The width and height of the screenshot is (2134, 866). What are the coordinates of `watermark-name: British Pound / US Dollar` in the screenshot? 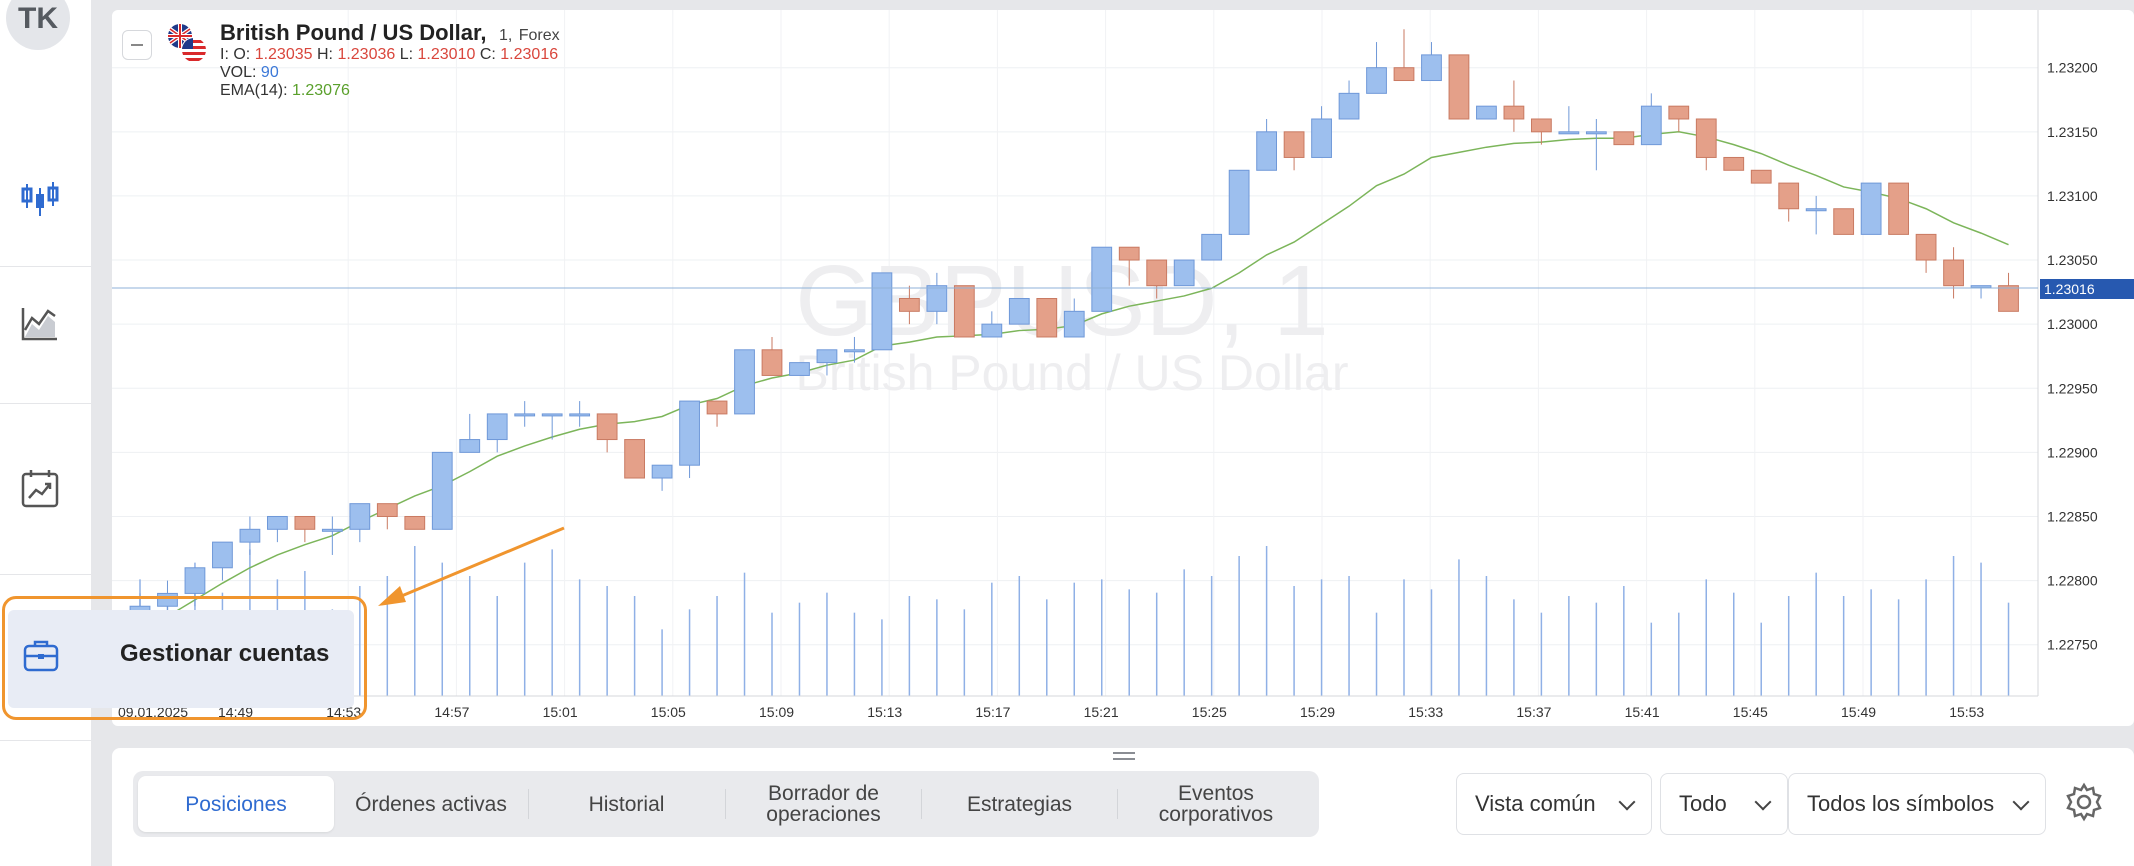 It's located at (1071, 373).